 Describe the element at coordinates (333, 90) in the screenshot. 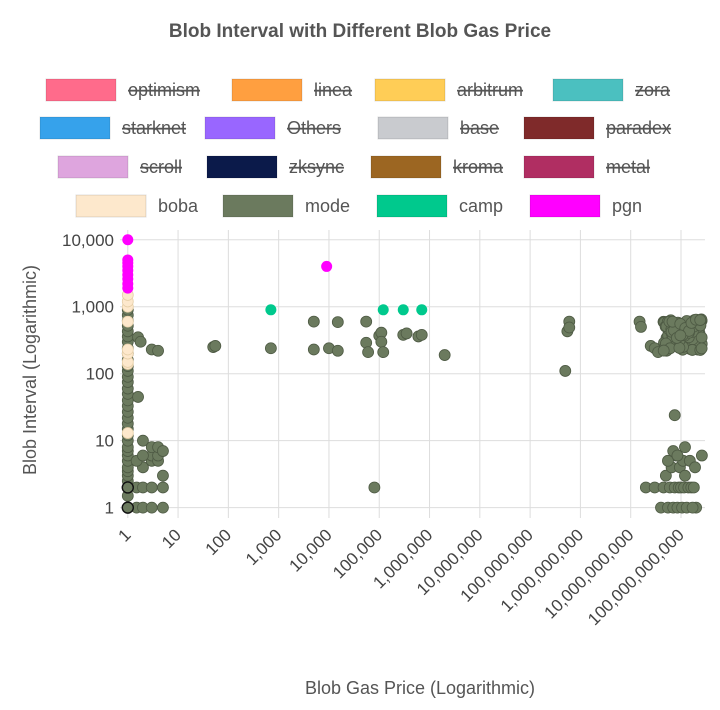

I see `legend-label: linea` at that location.